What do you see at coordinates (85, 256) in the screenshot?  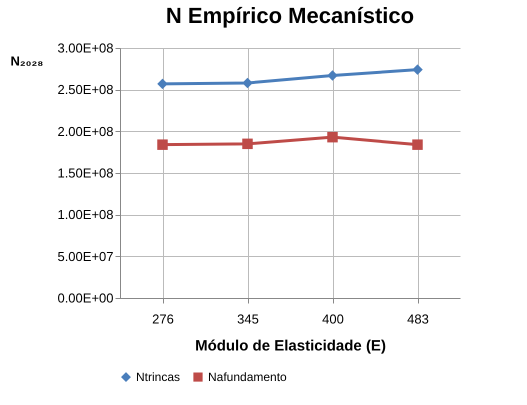 I see `y-tick-label: 5.00E+07` at bounding box center [85, 256].